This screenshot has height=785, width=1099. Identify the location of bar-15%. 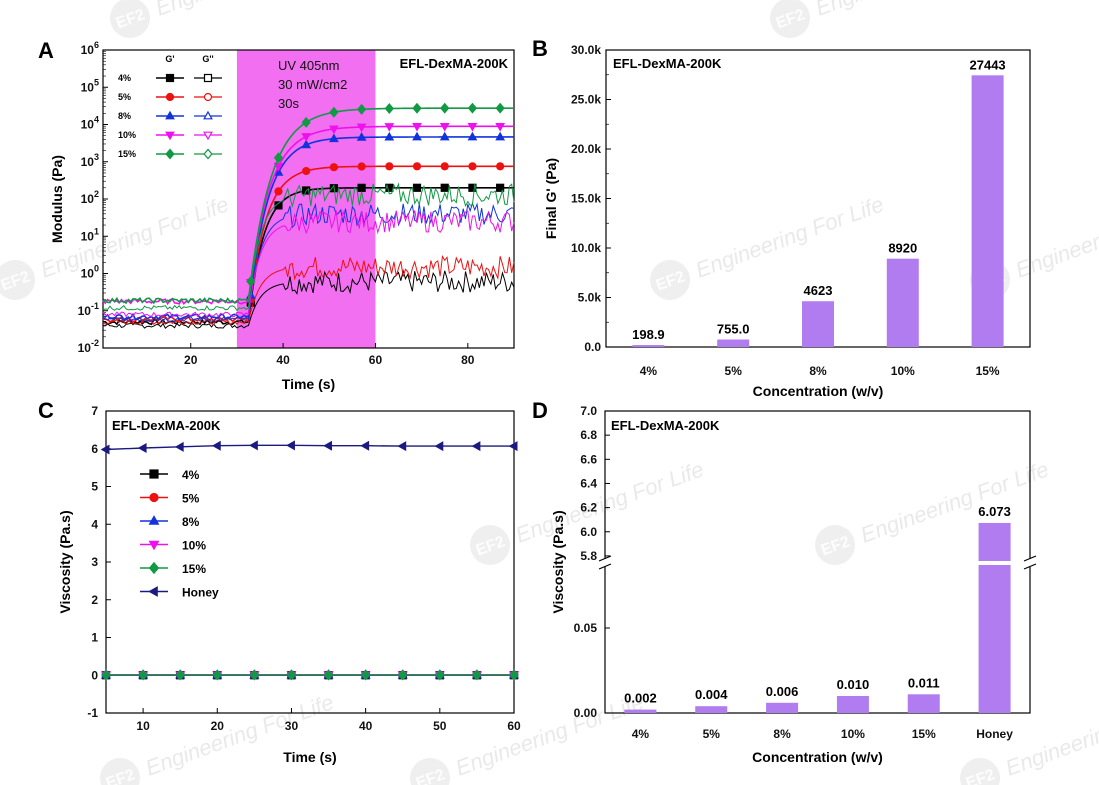
(987, 211).